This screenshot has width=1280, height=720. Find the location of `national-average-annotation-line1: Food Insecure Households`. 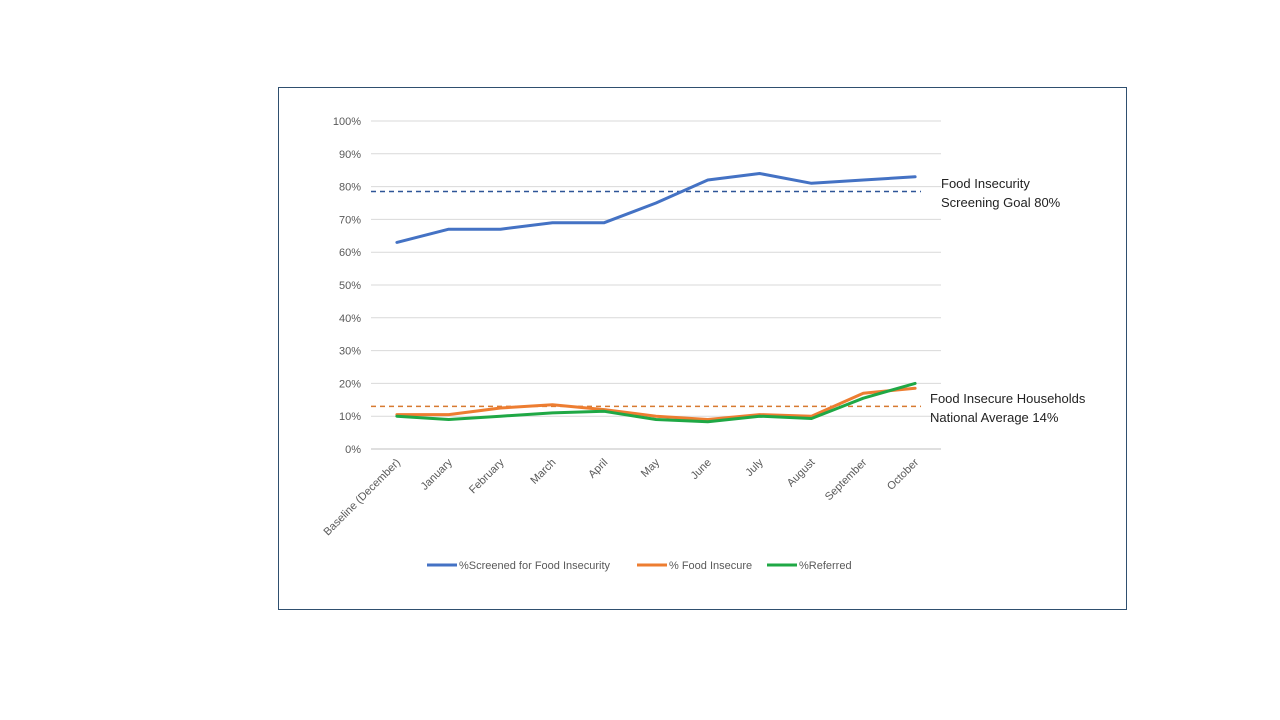

national-average-annotation-line1: Food Insecure Households is located at coordinates (1008, 398).